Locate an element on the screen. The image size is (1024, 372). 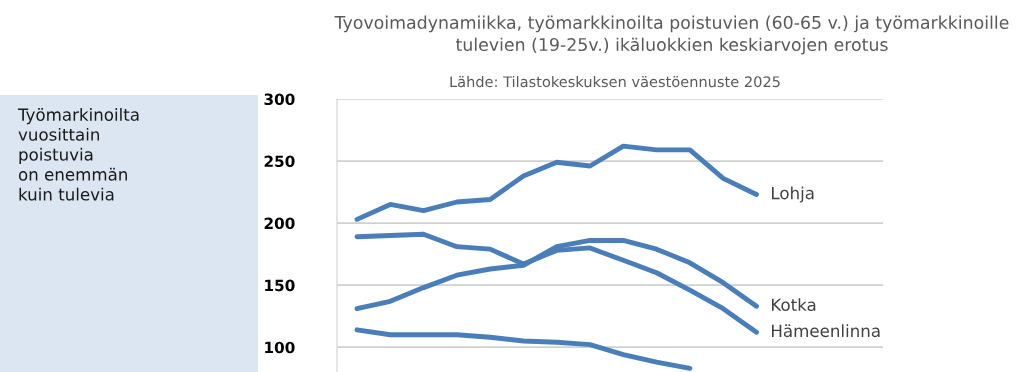
series-label: Lohja is located at coordinates (793, 194).